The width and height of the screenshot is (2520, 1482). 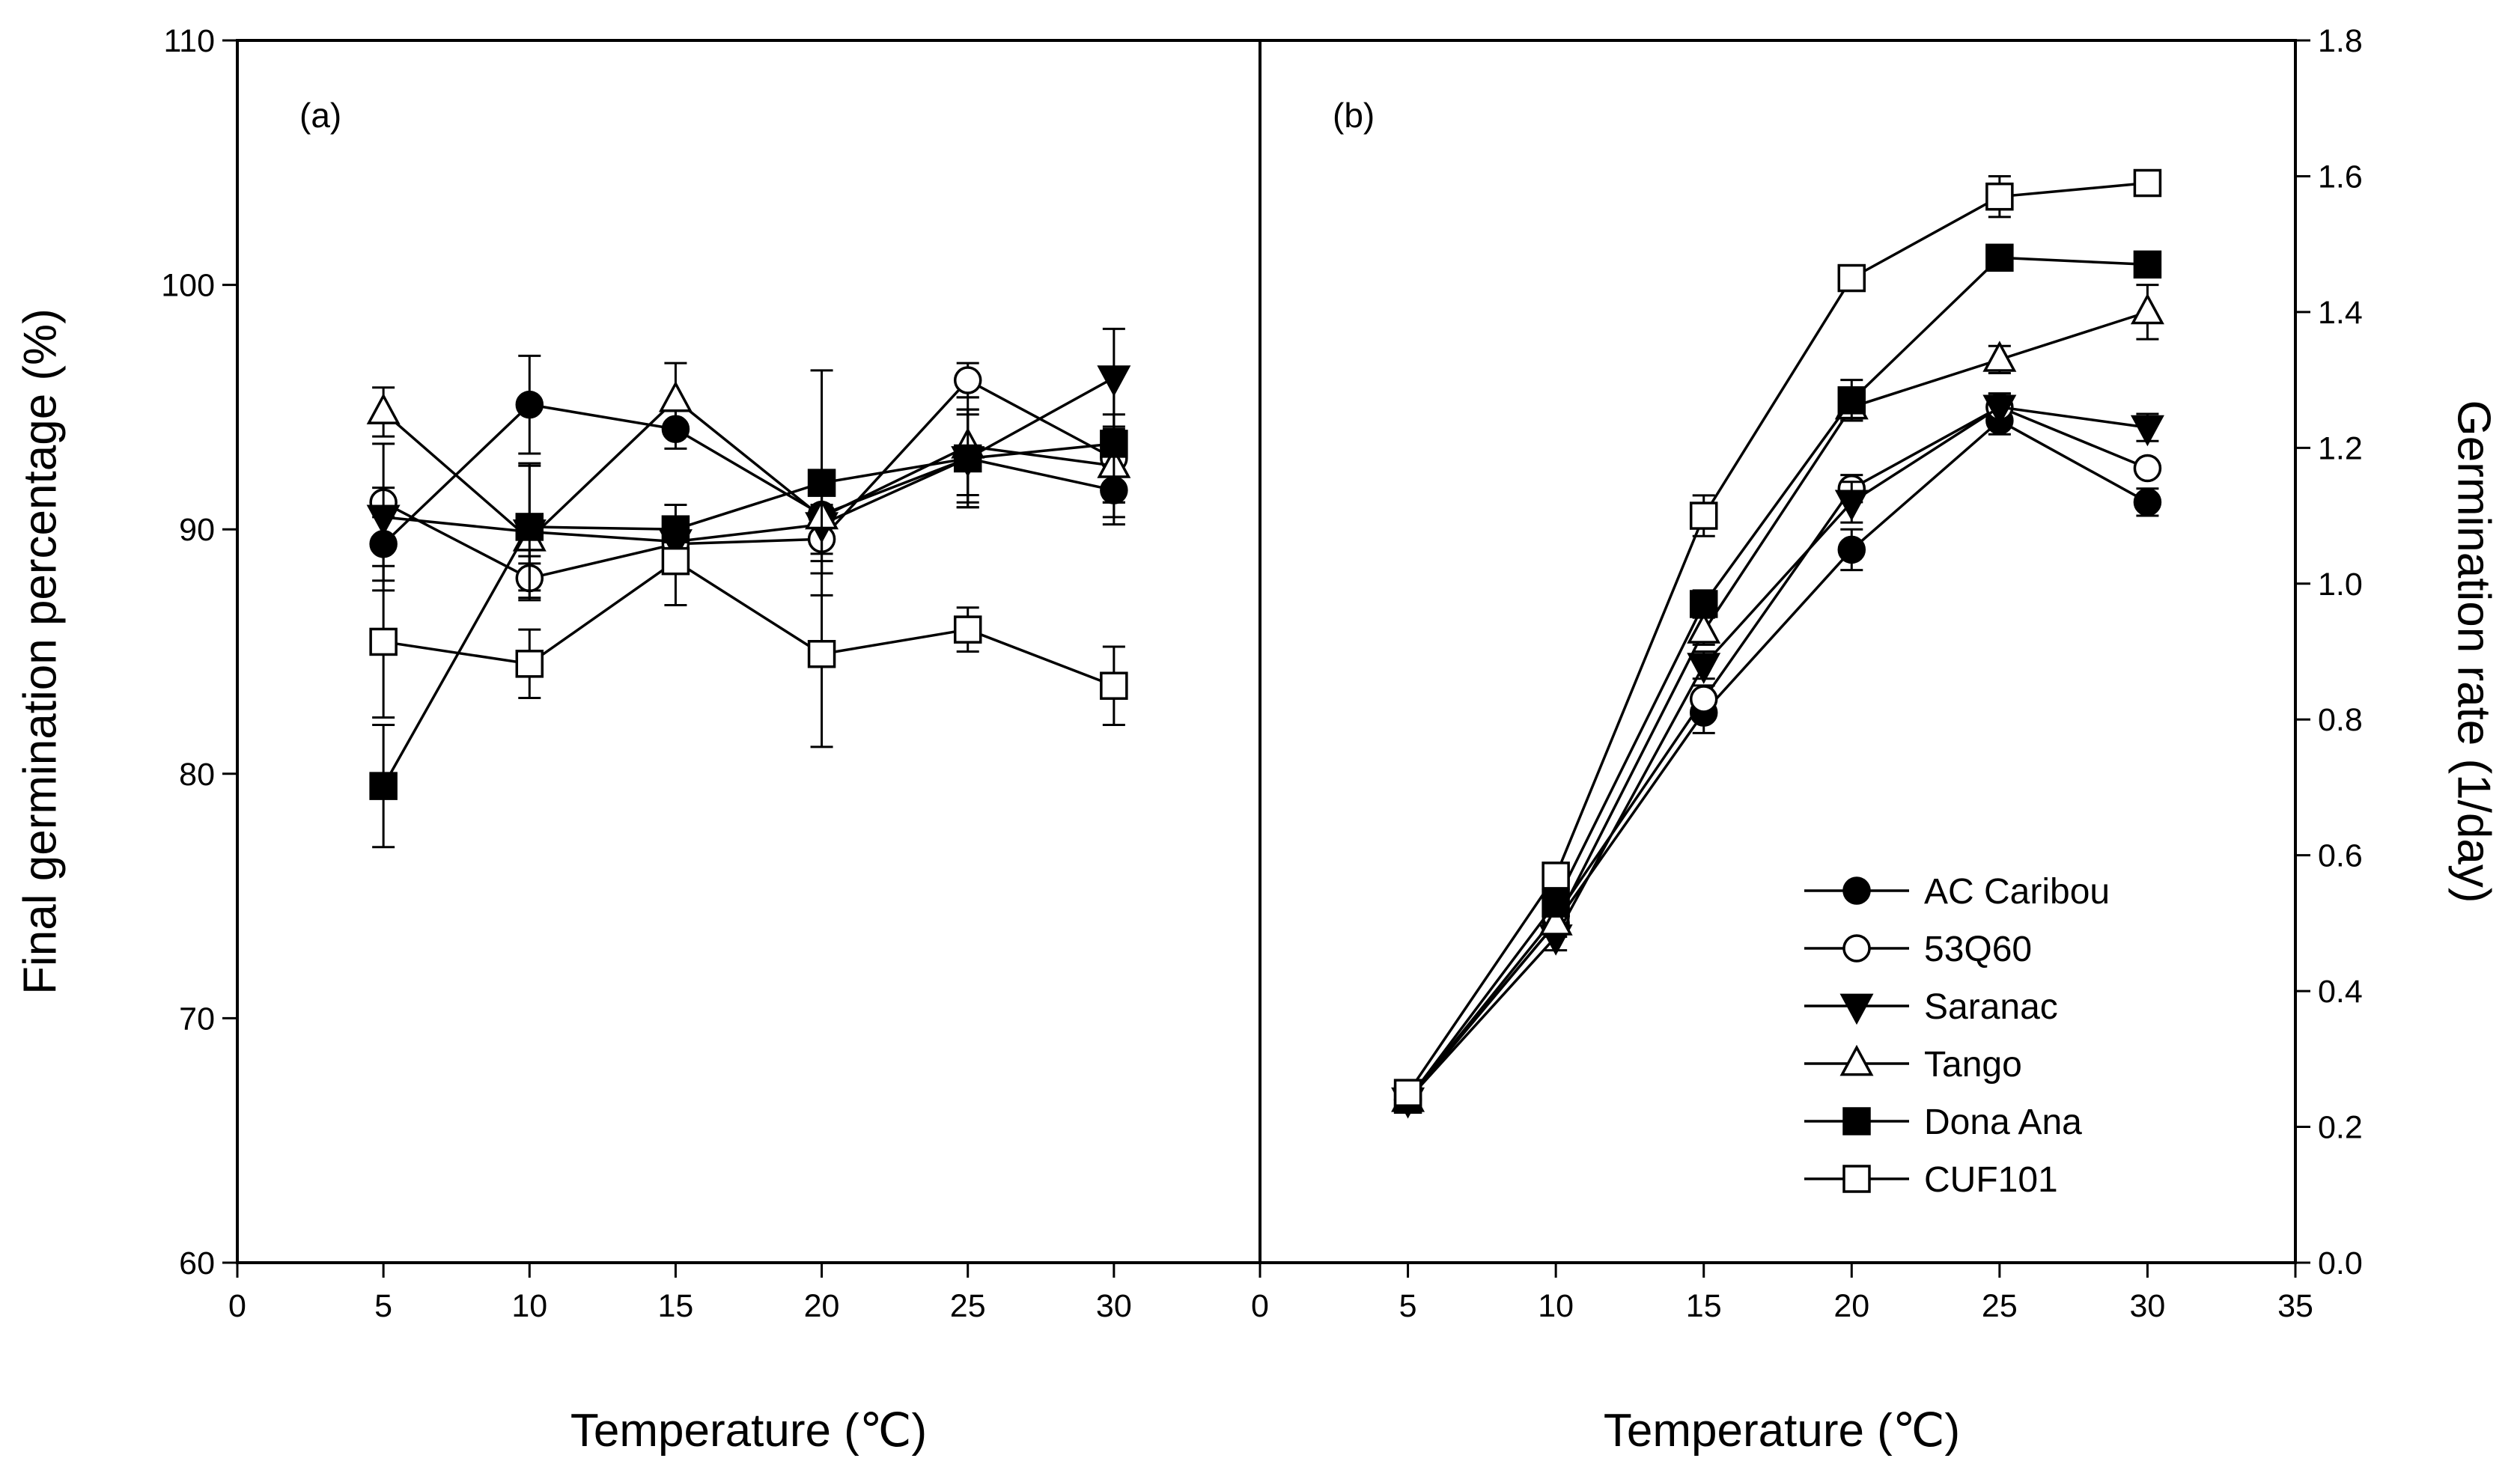 What do you see at coordinates (1991, 1180) in the screenshot?
I see `legend-label: CUF101` at bounding box center [1991, 1180].